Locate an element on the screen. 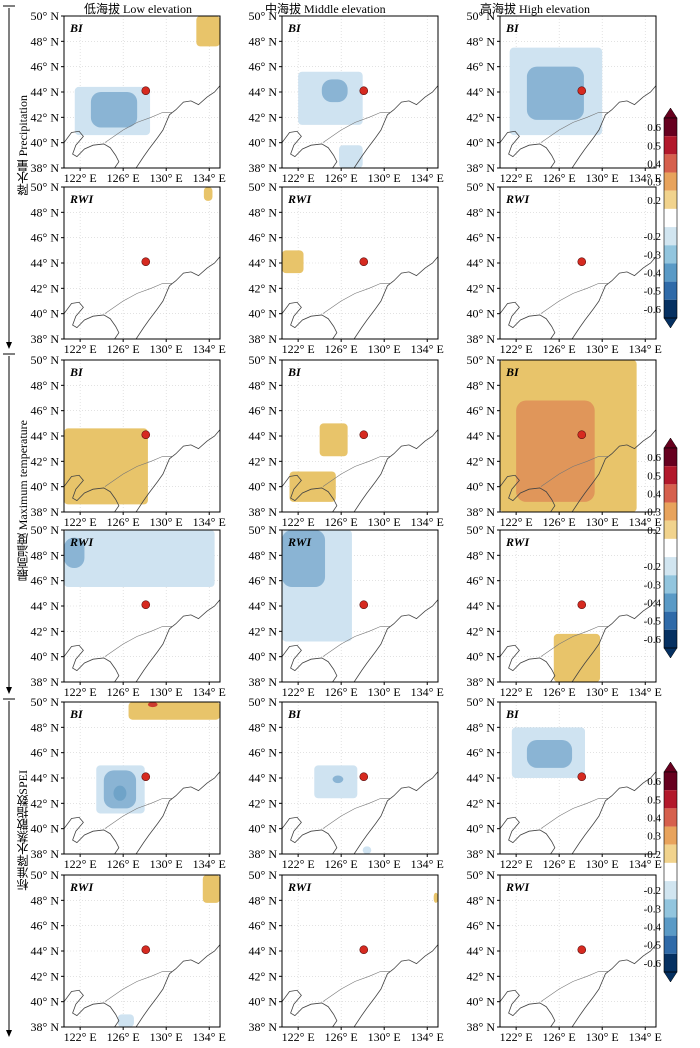 This screenshot has height=1048, width=700. y-tick-label: 44° N is located at coordinates (263, 778).